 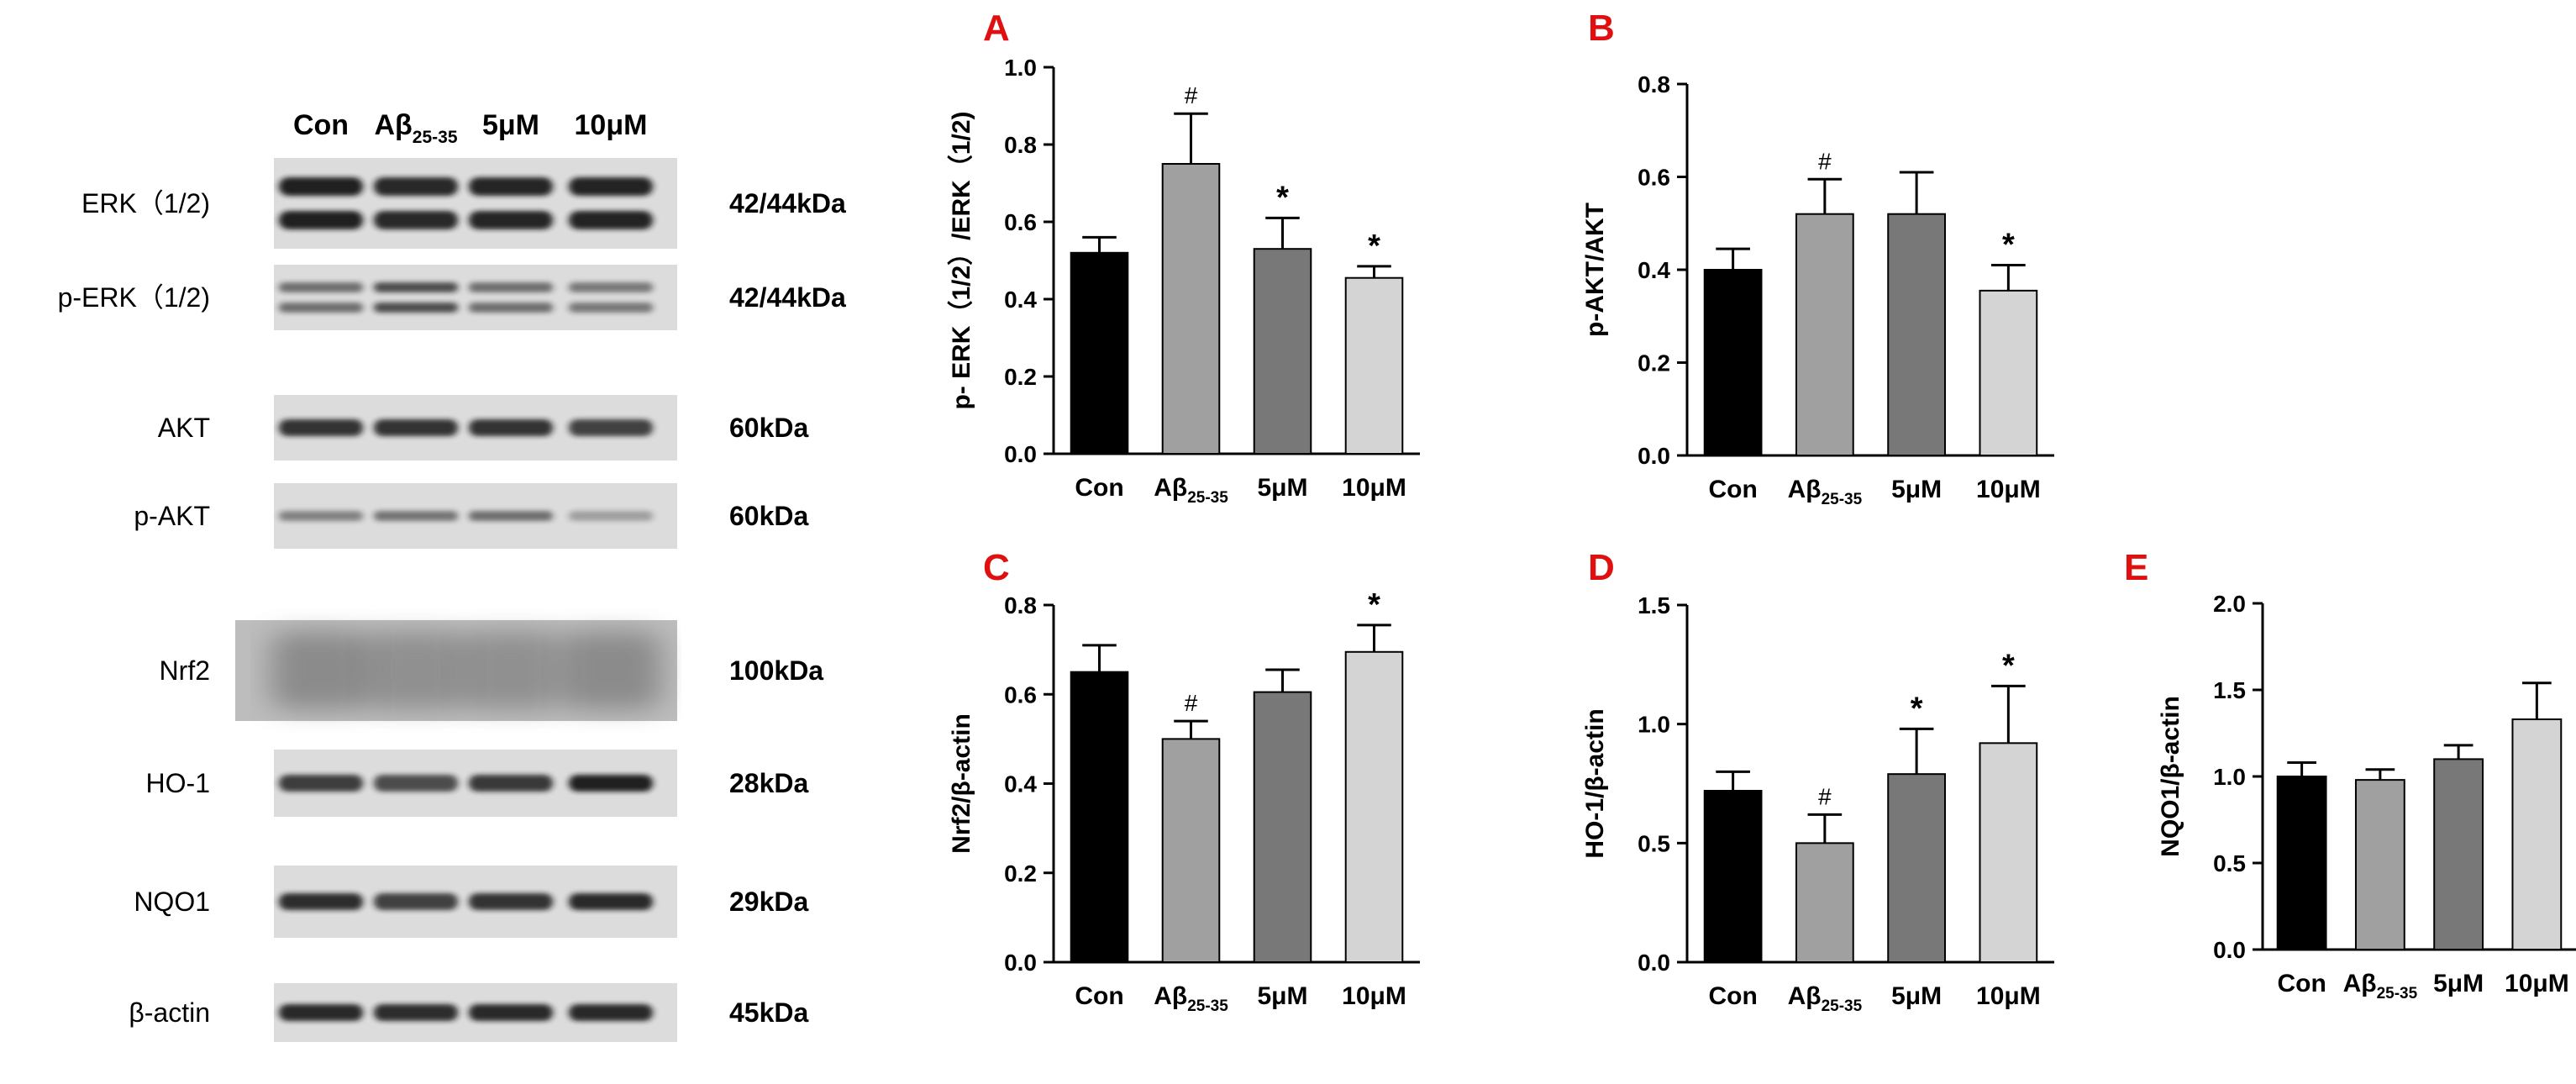 What do you see at coordinates (769, 428) in the screenshot?
I see `blot-size-label: 60kDa` at bounding box center [769, 428].